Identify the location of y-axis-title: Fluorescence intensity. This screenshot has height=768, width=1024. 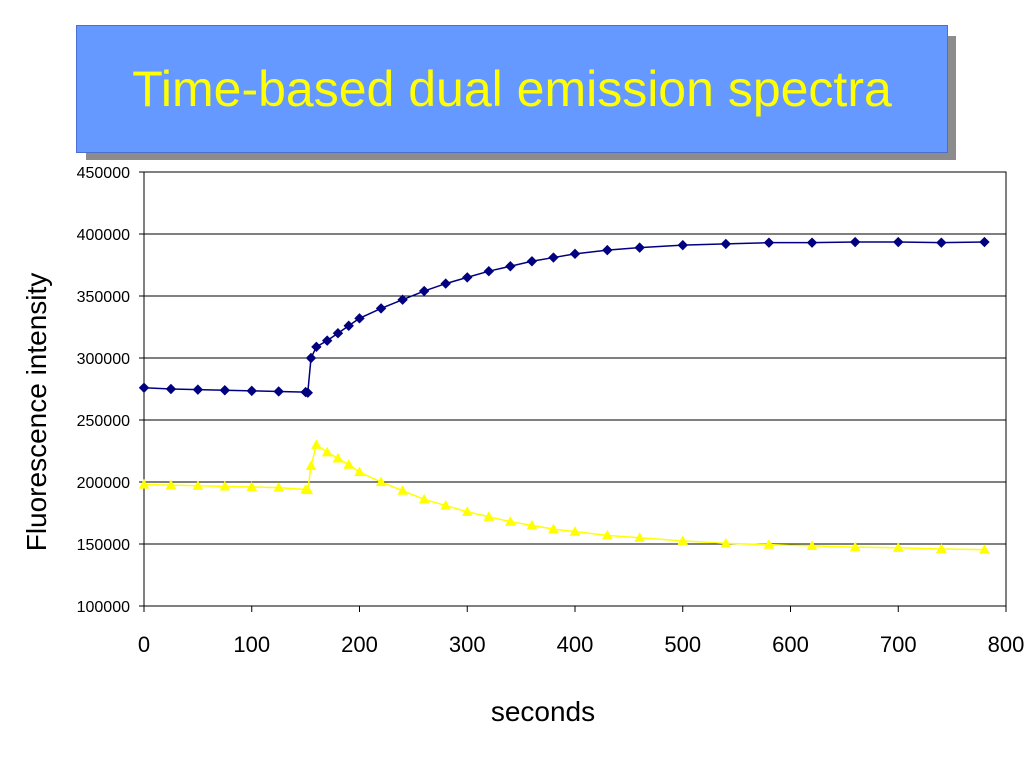
(36, 412).